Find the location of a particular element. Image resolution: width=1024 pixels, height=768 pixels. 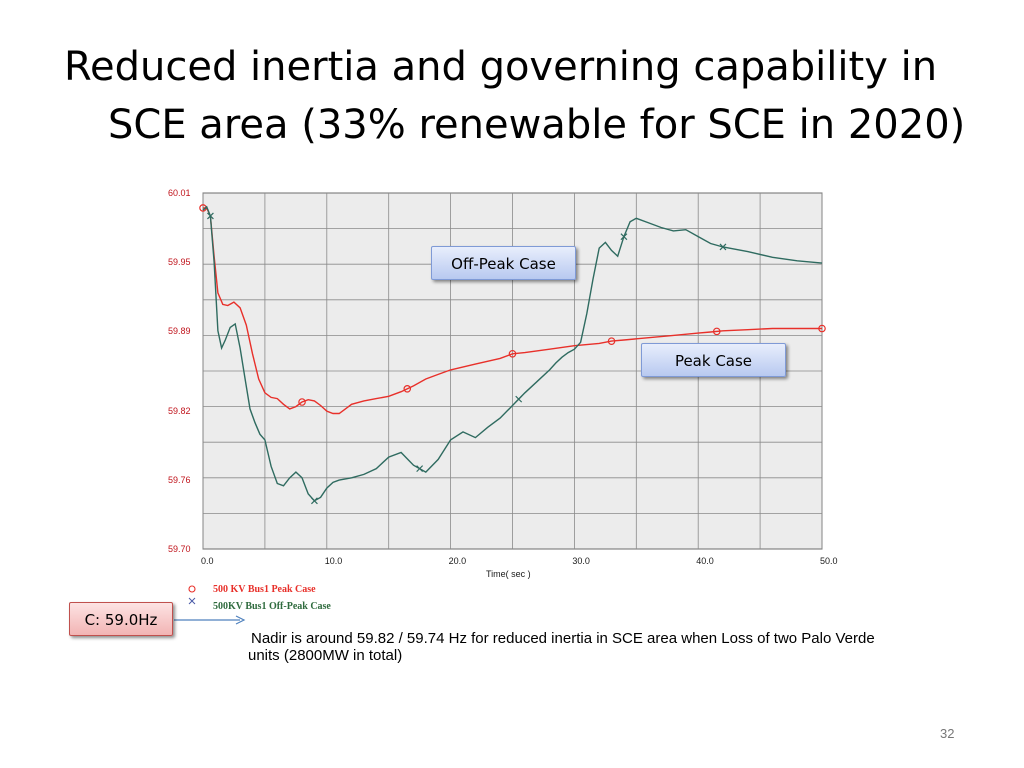

legend-off-peak-marker is located at coordinates (192, 601).